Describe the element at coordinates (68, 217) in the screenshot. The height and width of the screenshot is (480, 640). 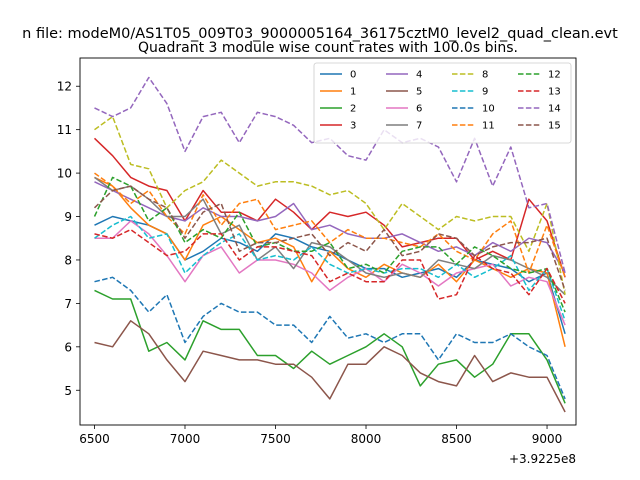
I see `y-tick-label: 9` at that location.